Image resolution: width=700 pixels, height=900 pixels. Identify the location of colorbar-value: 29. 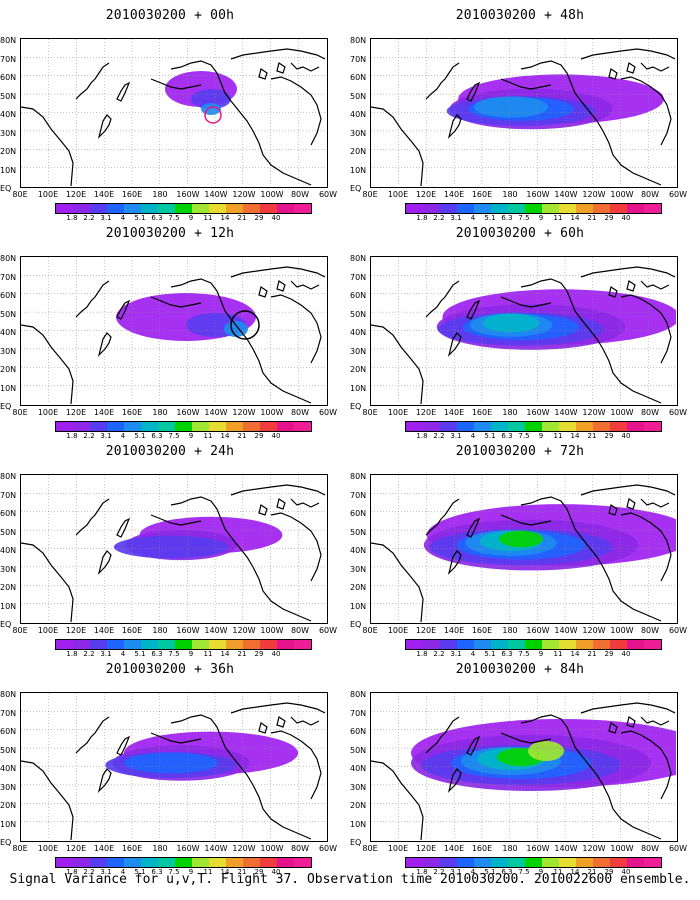
(259, 218).